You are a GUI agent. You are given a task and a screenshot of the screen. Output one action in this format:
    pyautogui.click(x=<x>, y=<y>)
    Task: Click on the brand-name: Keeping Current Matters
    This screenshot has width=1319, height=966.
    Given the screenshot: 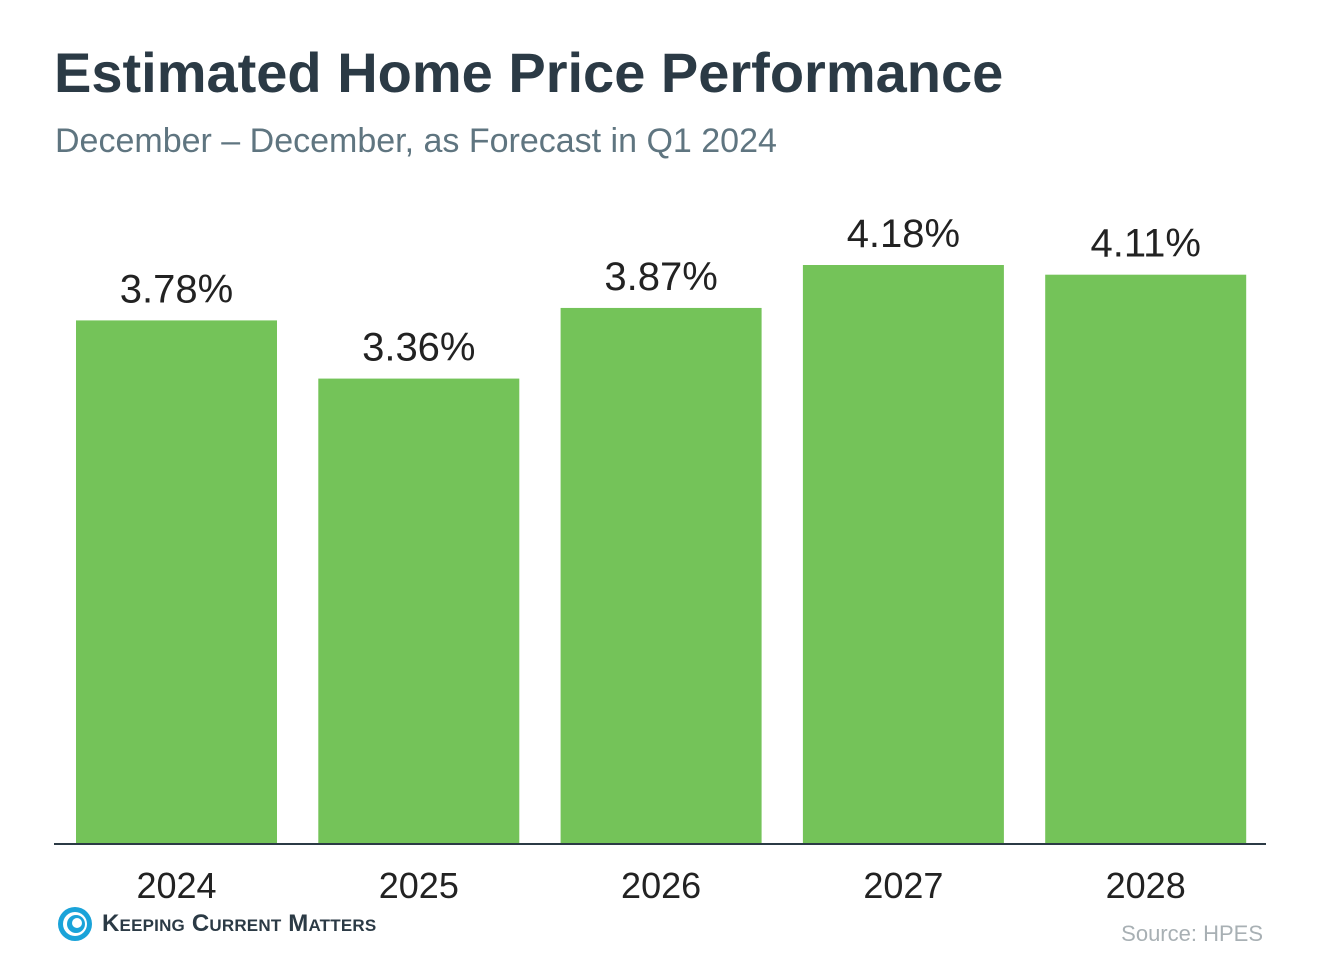 What is the action you would take?
    pyautogui.click(x=239, y=923)
    